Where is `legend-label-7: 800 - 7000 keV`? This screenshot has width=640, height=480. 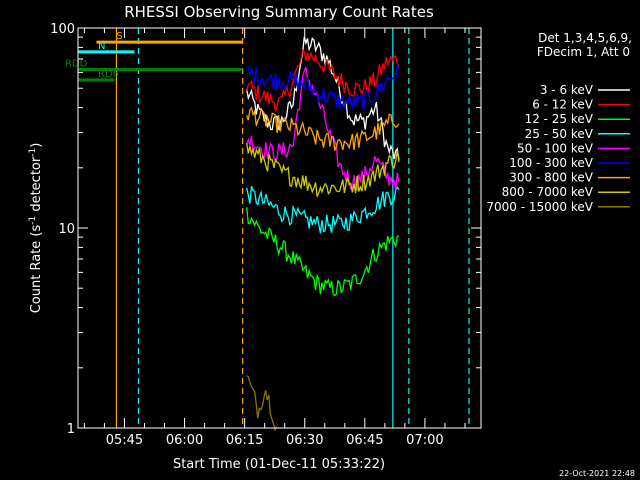
legend-label-7: 800 - 7000 keV is located at coordinates (548, 192).